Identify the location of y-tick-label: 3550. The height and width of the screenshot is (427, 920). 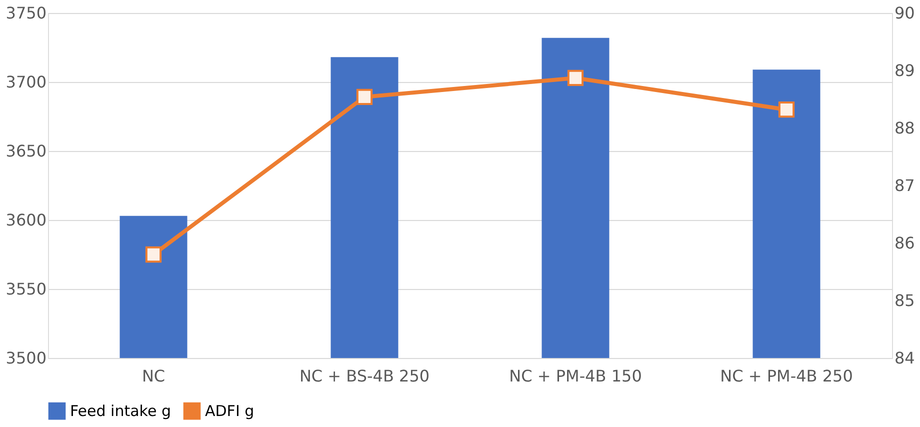
(26, 289).